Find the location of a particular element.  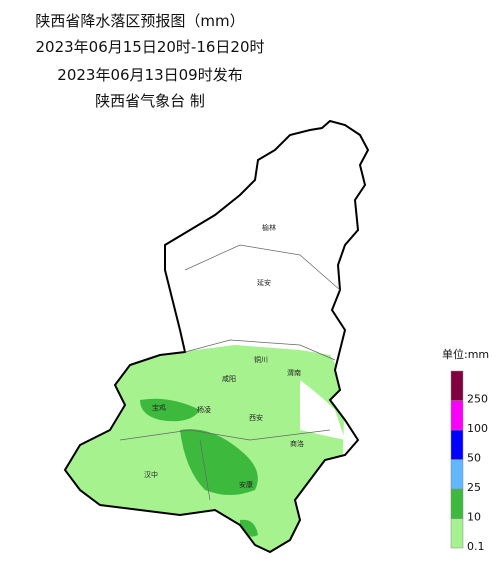

city-label: 商洛 is located at coordinates (297, 443).